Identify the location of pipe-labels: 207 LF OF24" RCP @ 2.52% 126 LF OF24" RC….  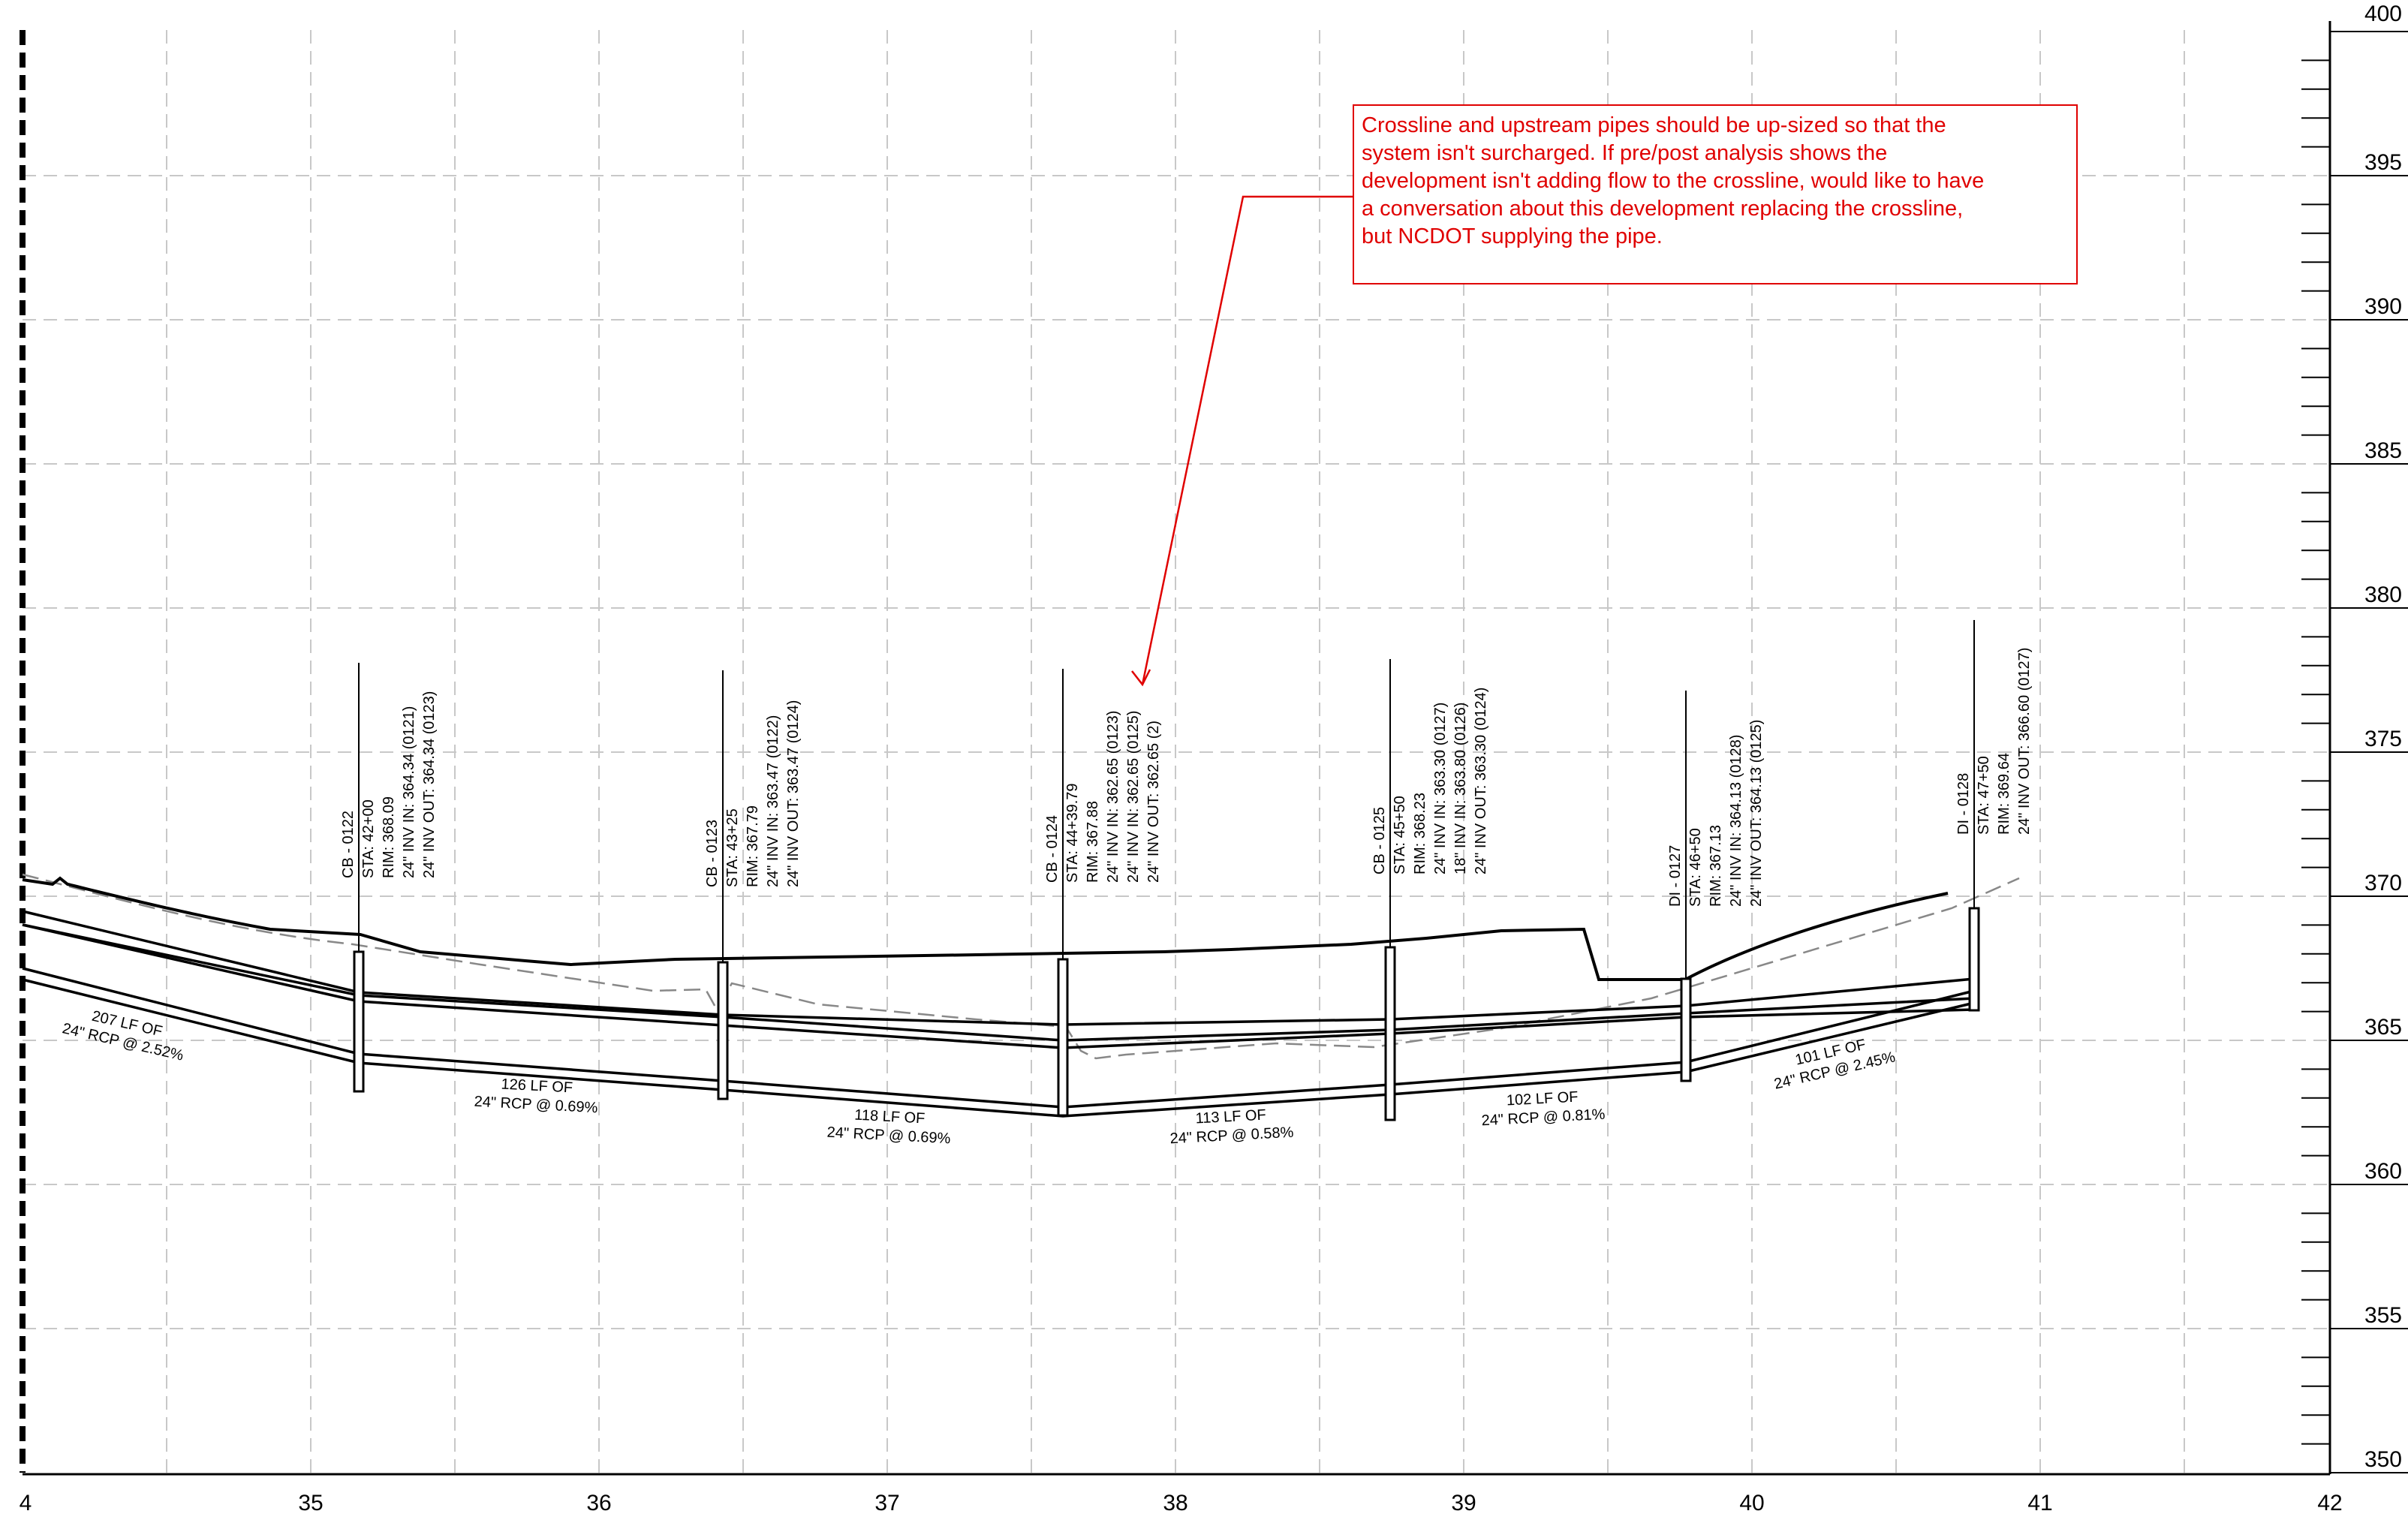
(979, 1075).